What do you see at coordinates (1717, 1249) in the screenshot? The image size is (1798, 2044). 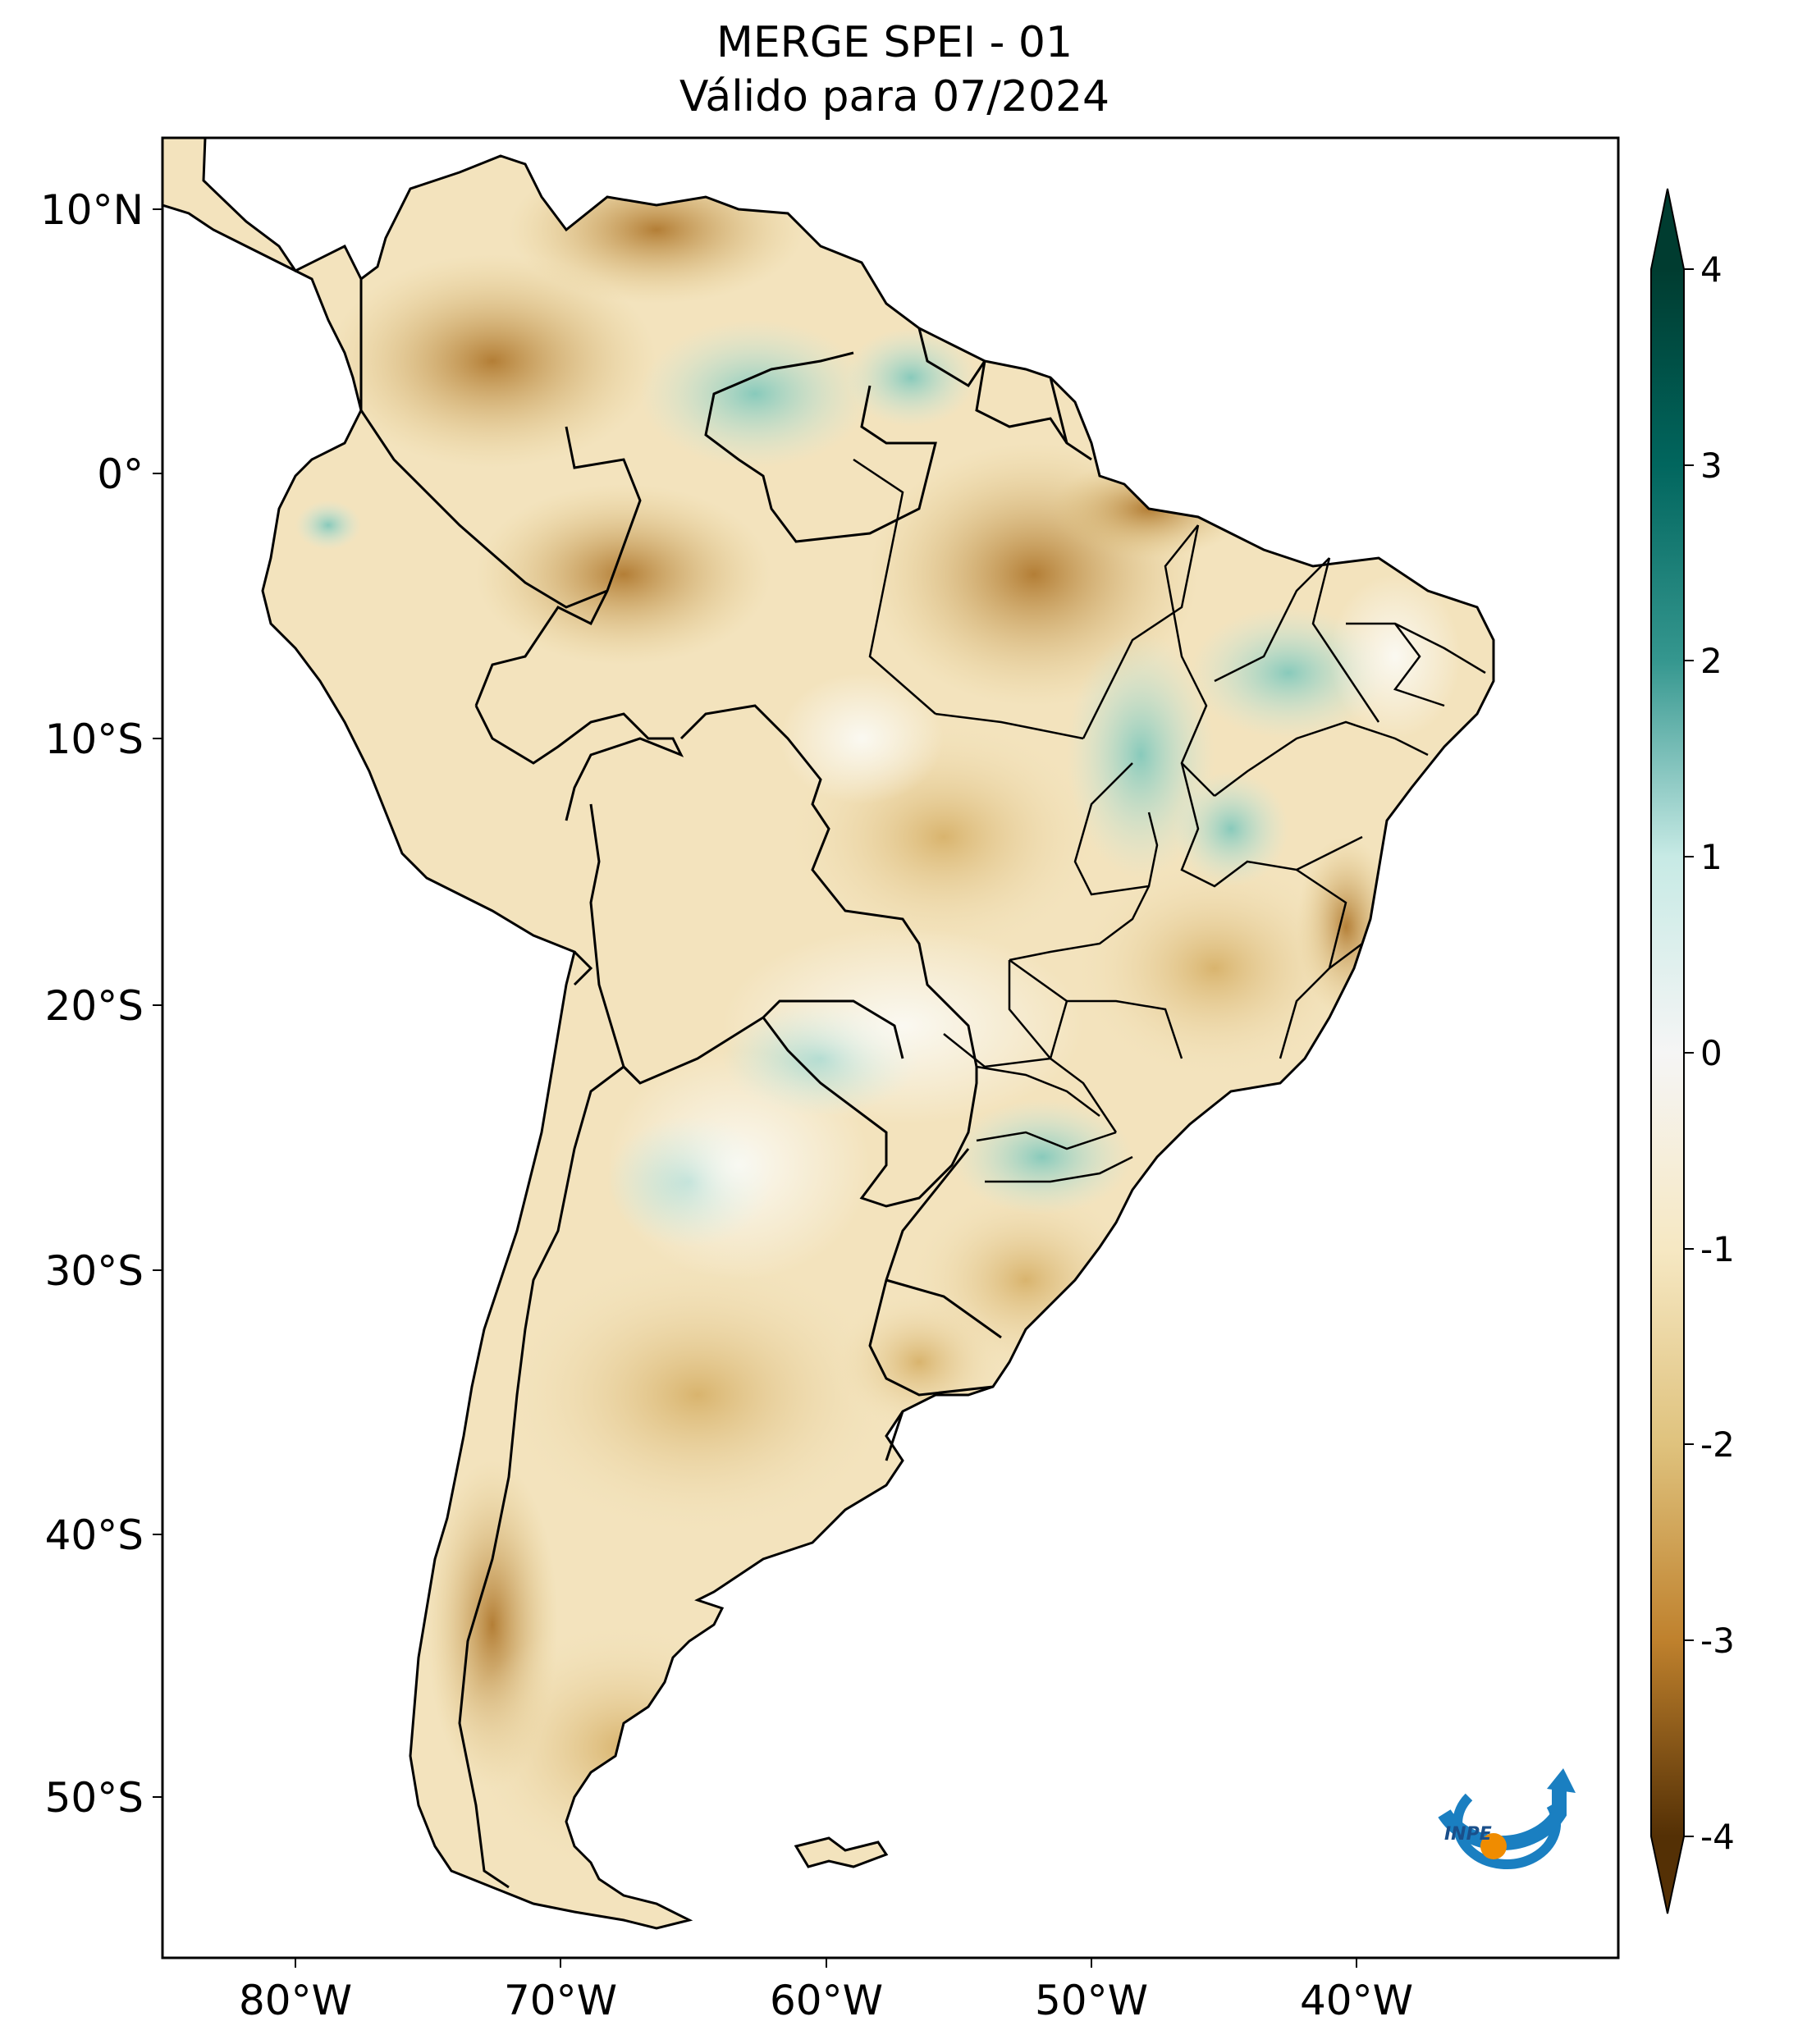 I see `colorbar-tick-label: -1` at bounding box center [1717, 1249].